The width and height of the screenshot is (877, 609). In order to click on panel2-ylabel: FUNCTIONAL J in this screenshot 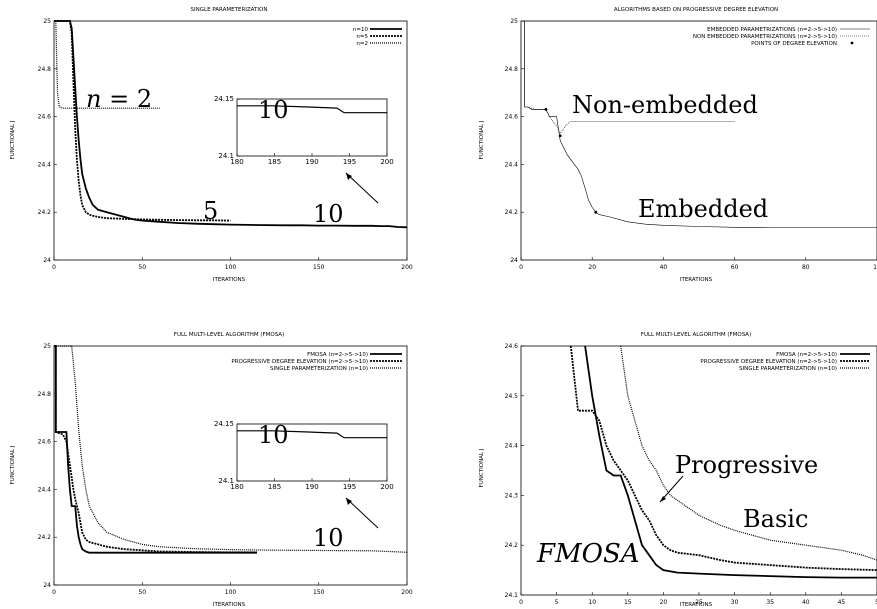, I will do `click(482, 139)`.